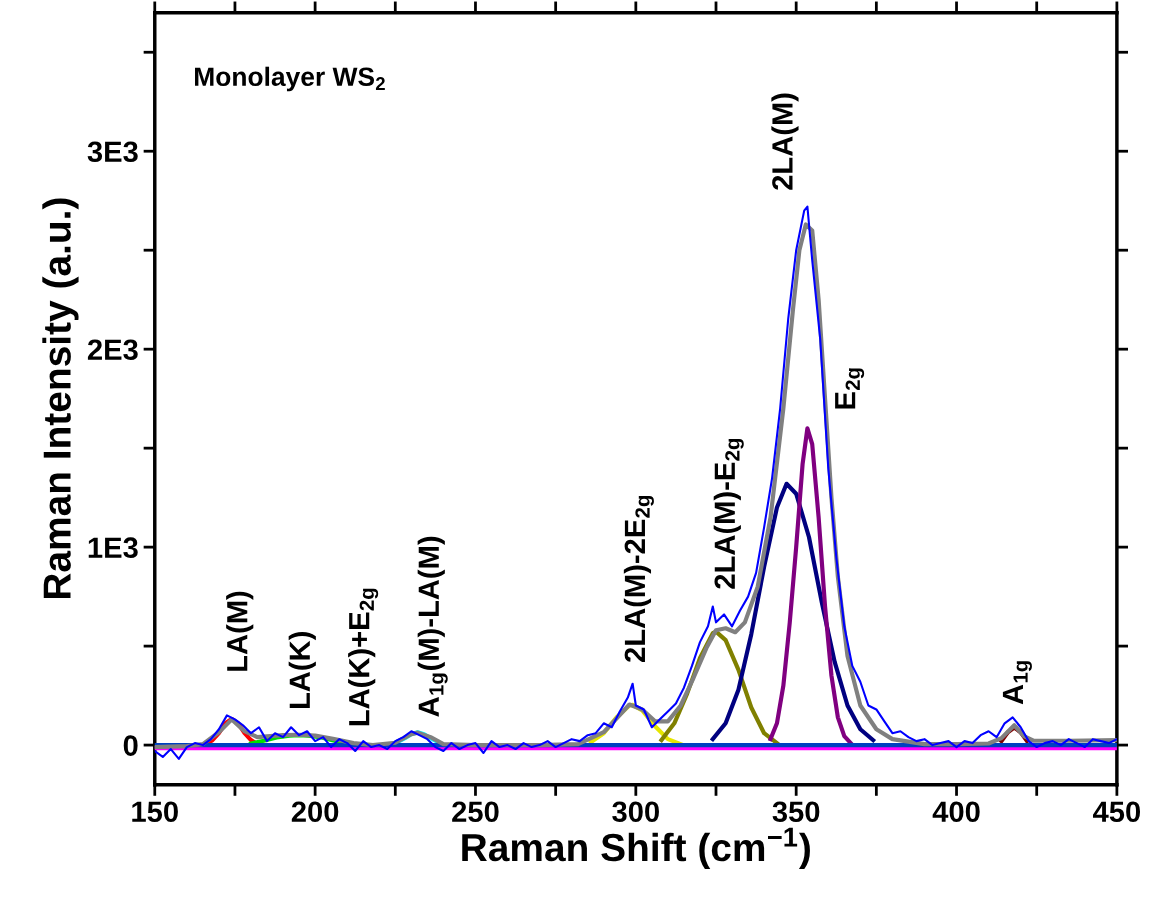  What do you see at coordinates (475, 812) in the screenshot?
I see `x-tick-label: 250` at bounding box center [475, 812].